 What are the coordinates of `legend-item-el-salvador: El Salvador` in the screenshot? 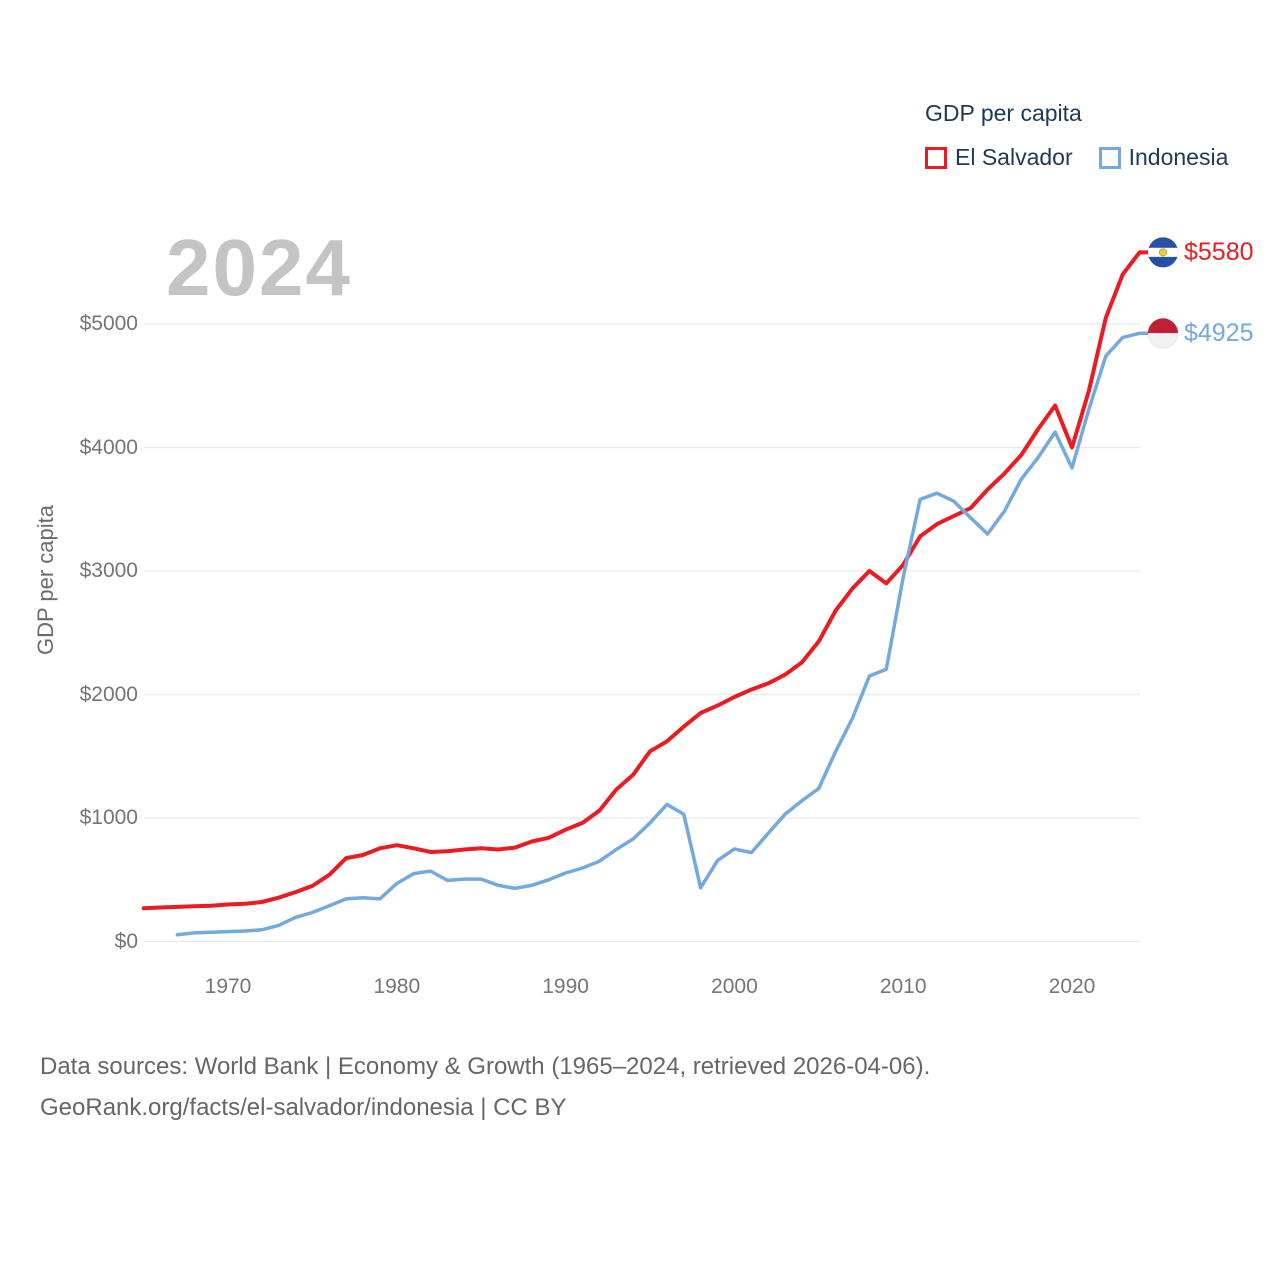 It's located at (999, 157).